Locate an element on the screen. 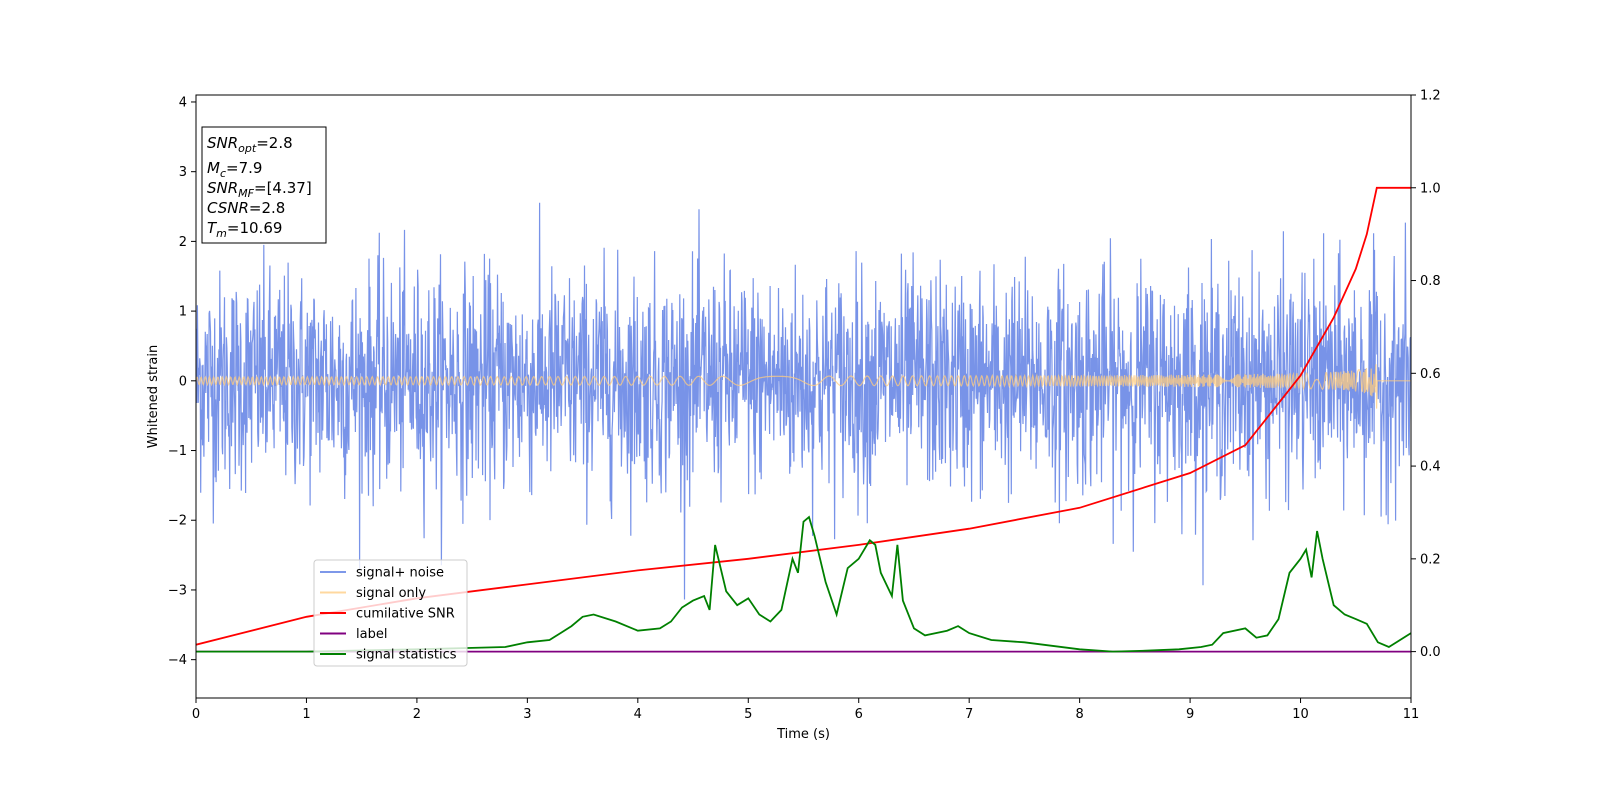  info-box-line: CSNR=2.8 is located at coordinates (246, 208).